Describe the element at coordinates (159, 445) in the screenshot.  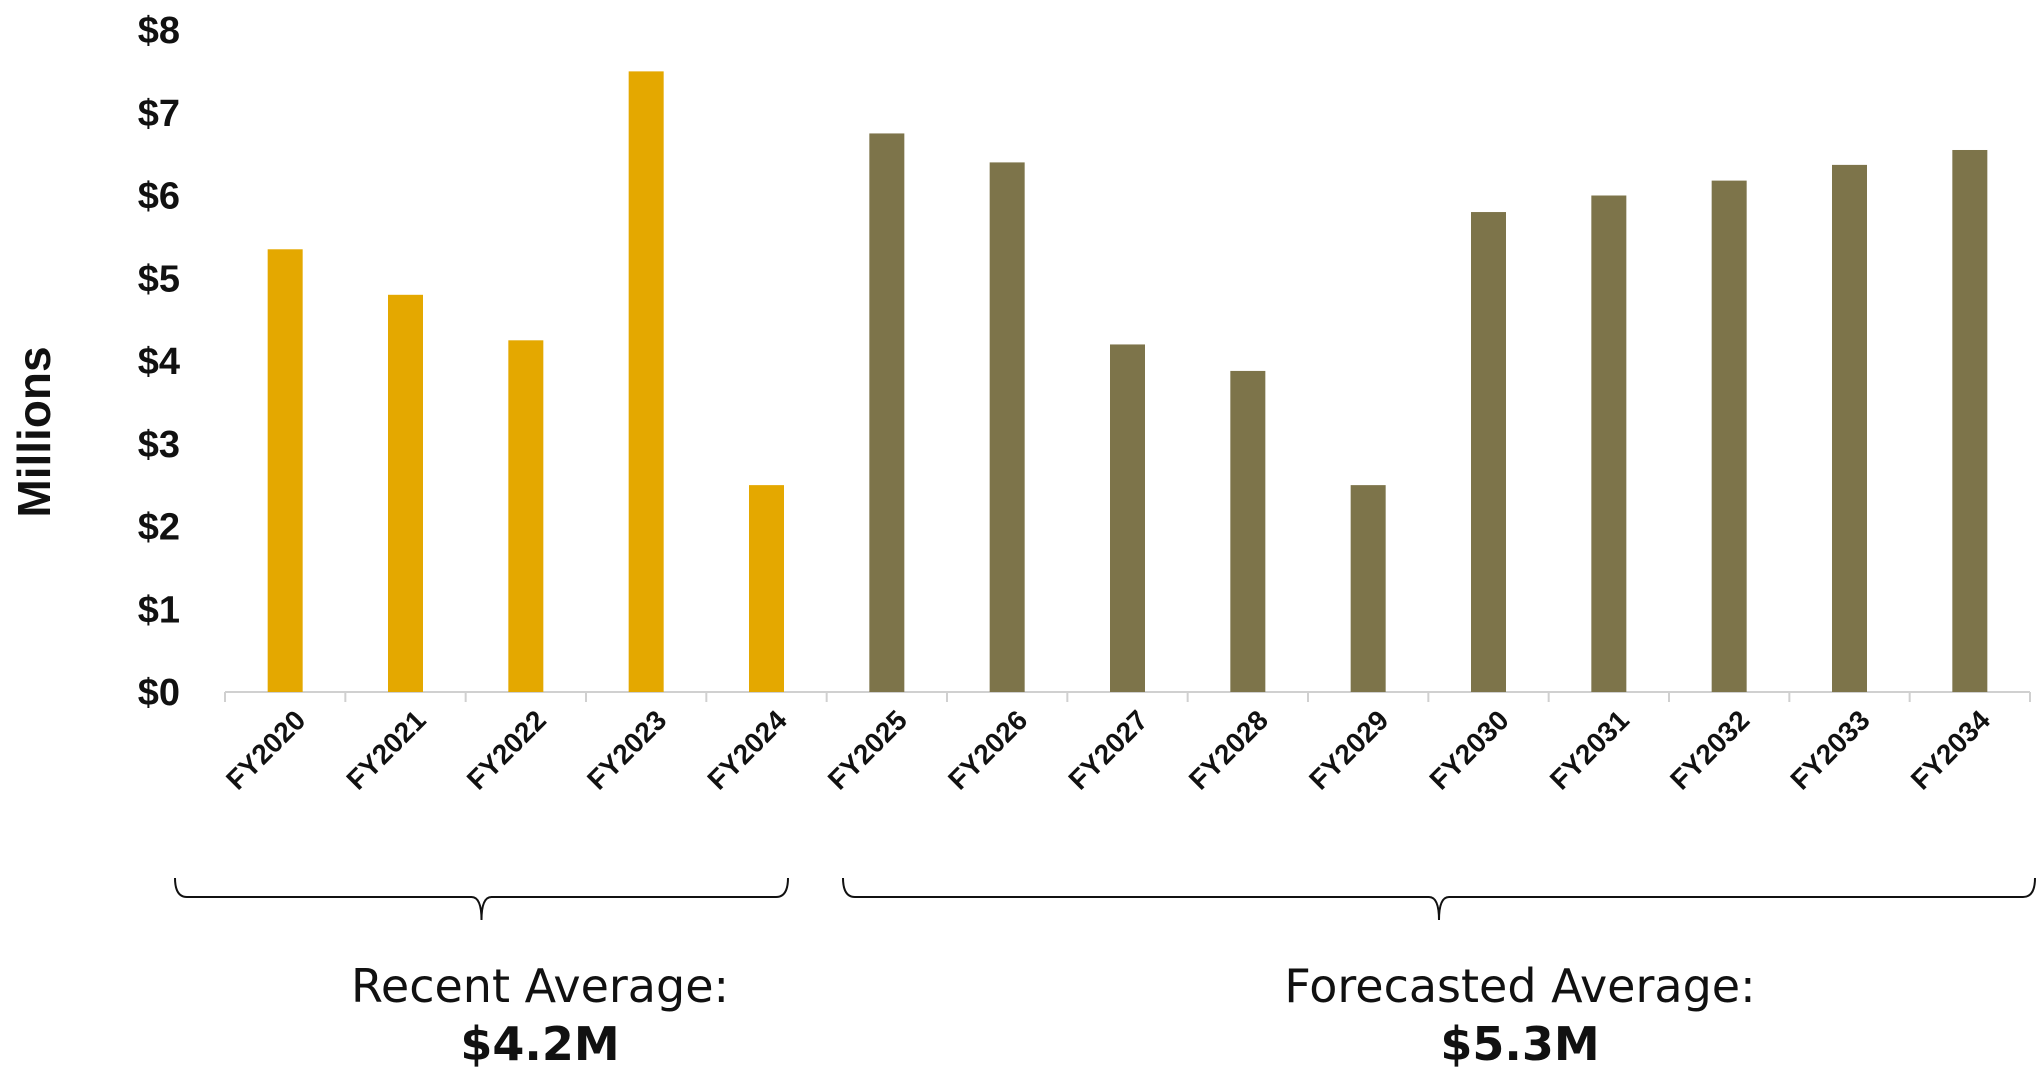
I see `y-tick-label: $3` at that location.